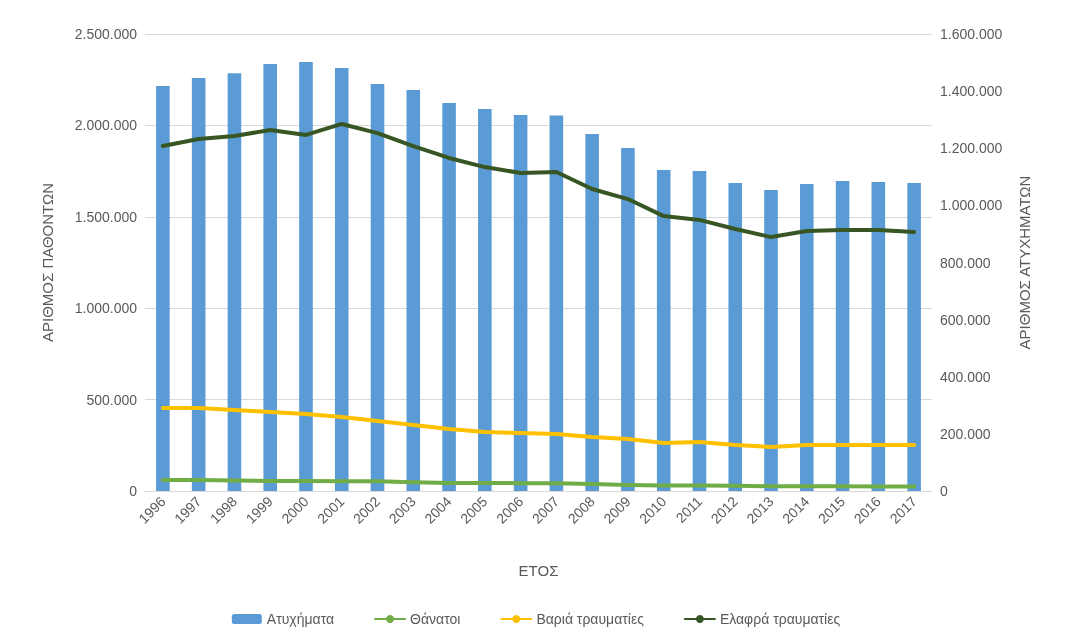 This screenshot has width=1072, height=641. Describe the element at coordinates (590, 619) in the screenshot. I see `legend-label: Βαριά τραυματίες` at that location.